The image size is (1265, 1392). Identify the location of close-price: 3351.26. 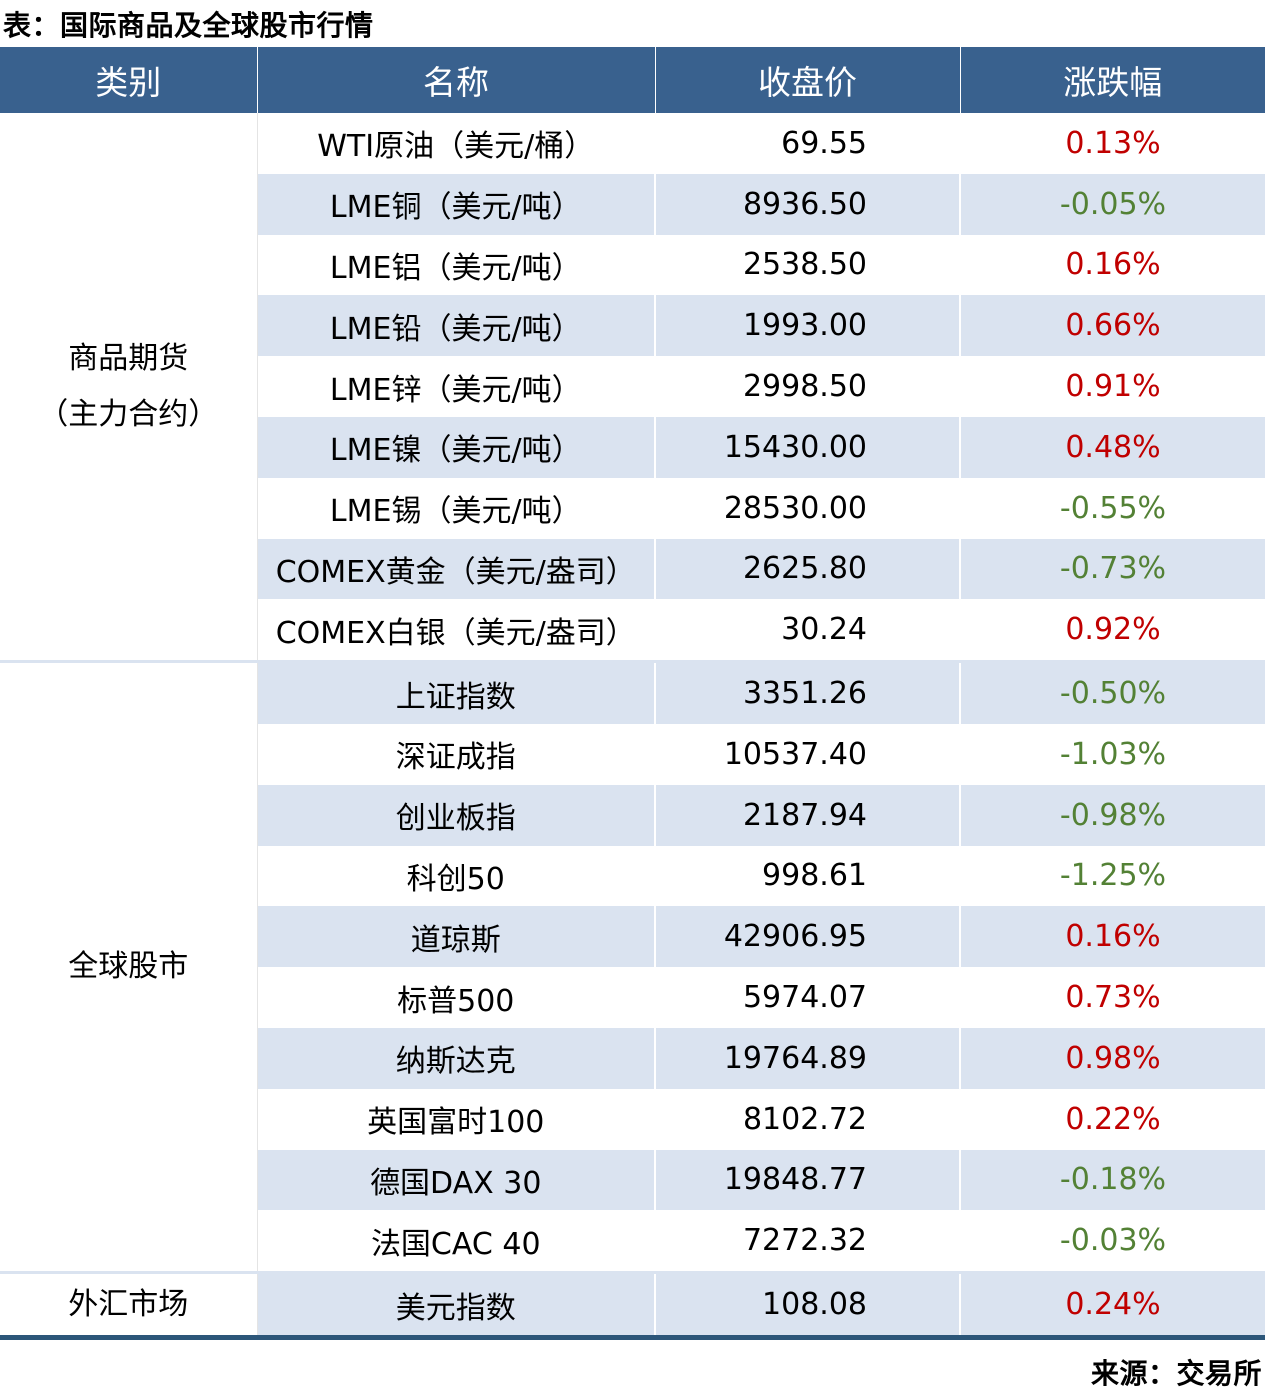
(807, 692).